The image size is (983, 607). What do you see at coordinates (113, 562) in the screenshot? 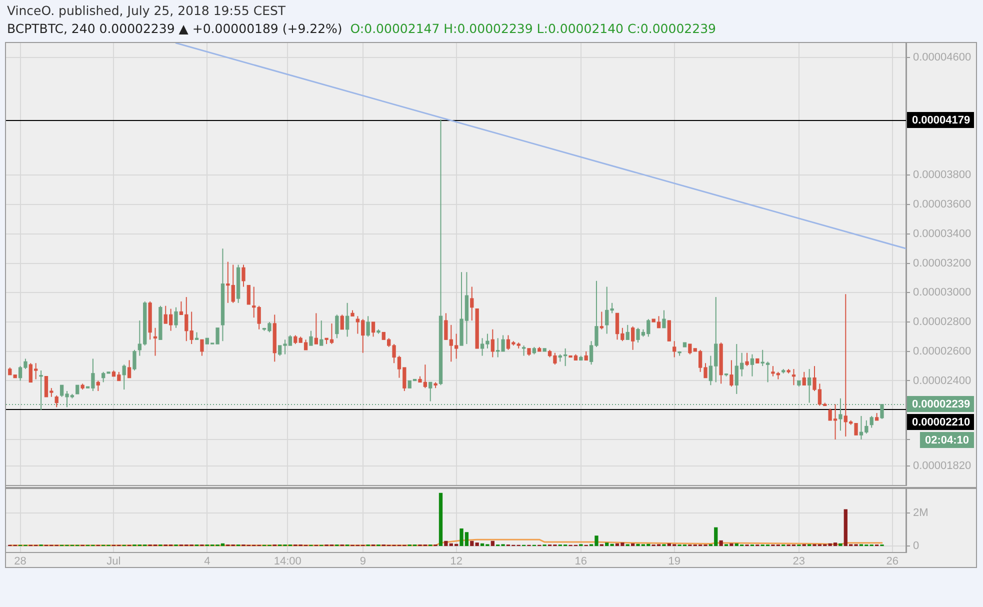
I see `x-tick-label: Jul` at bounding box center [113, 562].